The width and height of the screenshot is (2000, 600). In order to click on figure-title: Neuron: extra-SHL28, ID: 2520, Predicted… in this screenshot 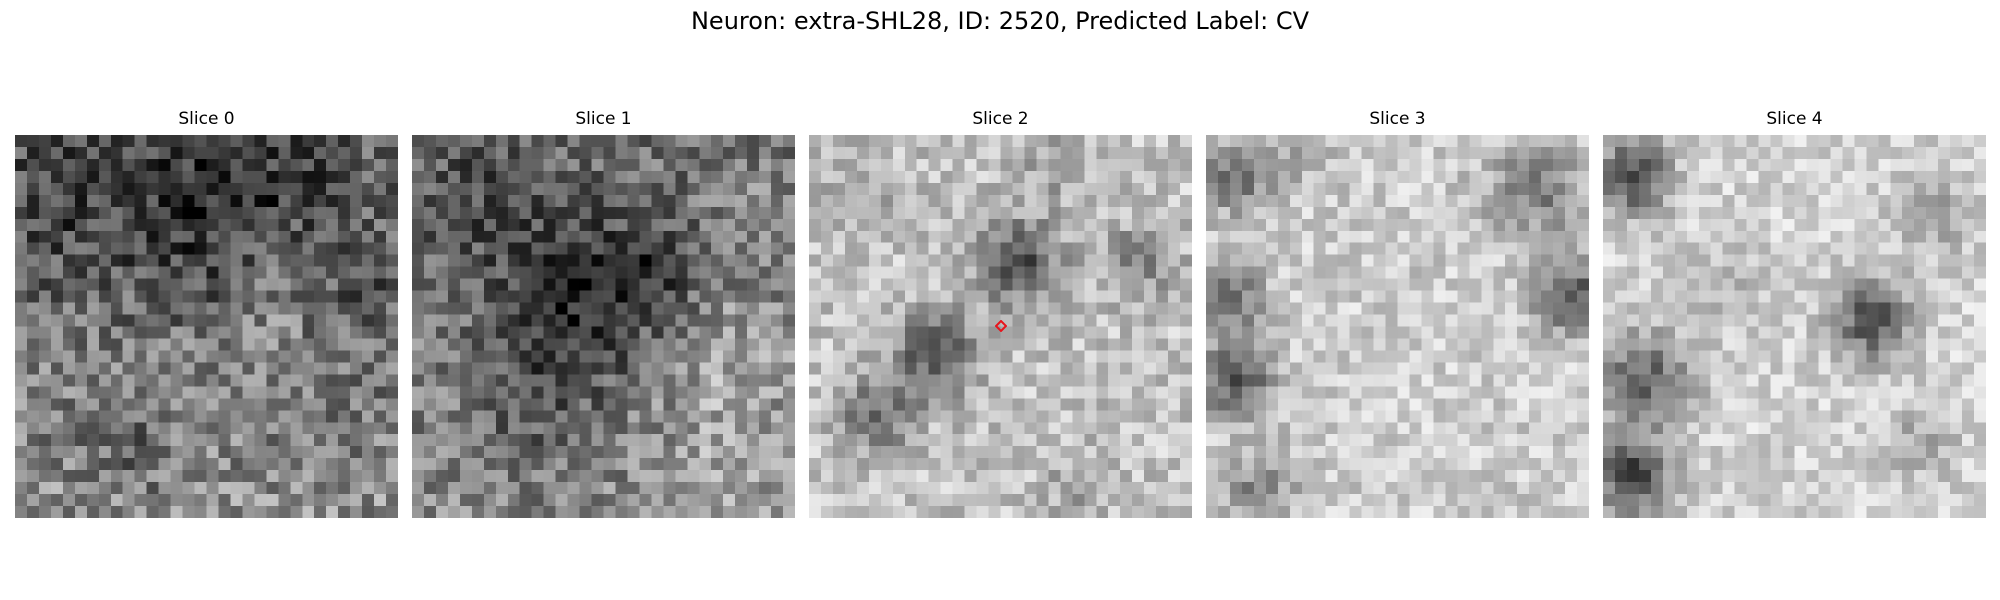, I will do `click(1000, 21)`.